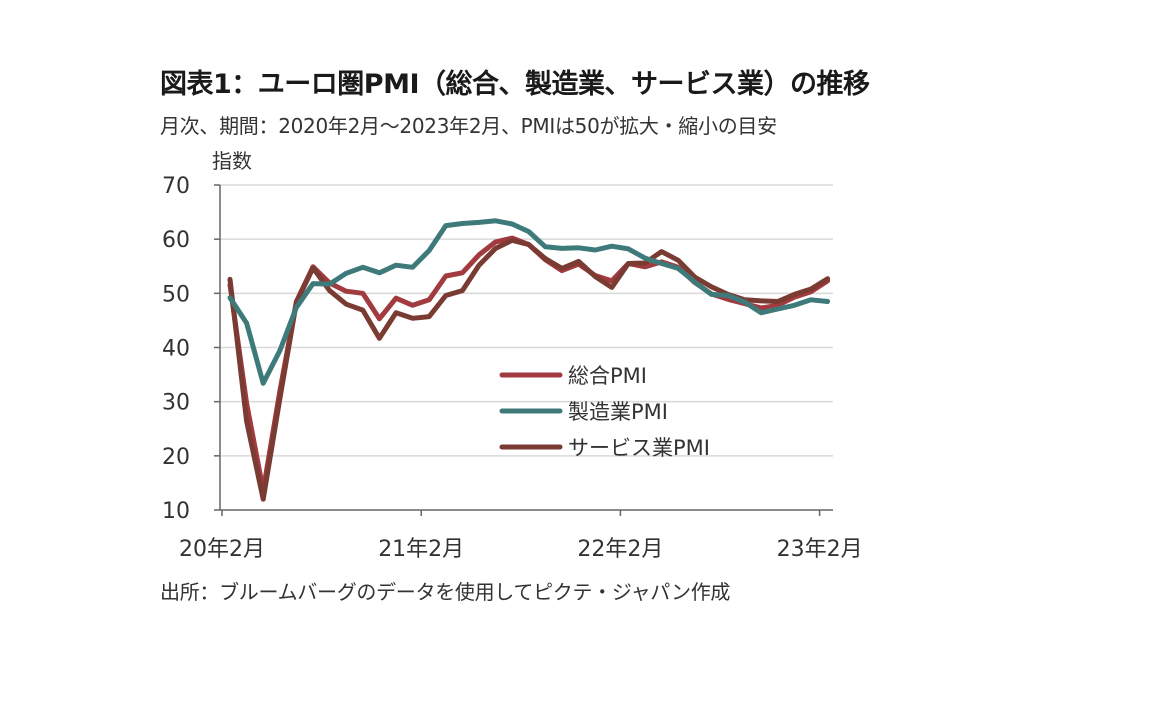  What do you see at coordinates (176, 511) in the screenshot?
I see `y-tick-label: 10` at bounding box center [176, 511].